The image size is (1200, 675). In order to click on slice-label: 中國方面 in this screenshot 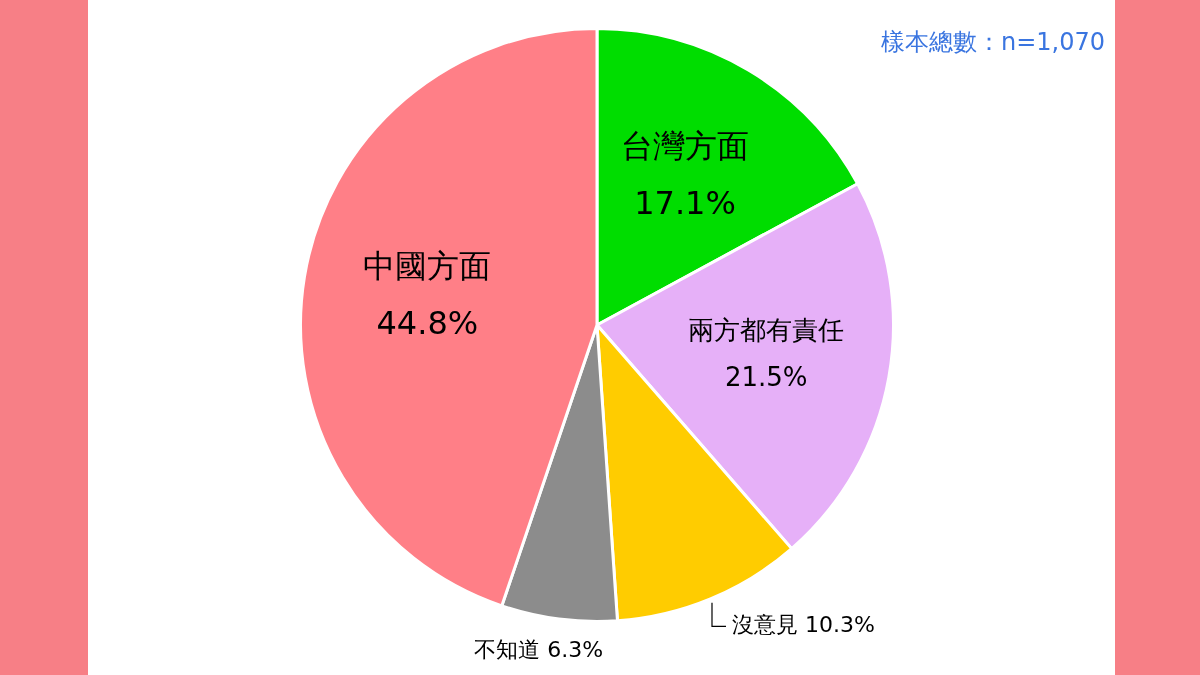, I will do `click(427, 265)`.